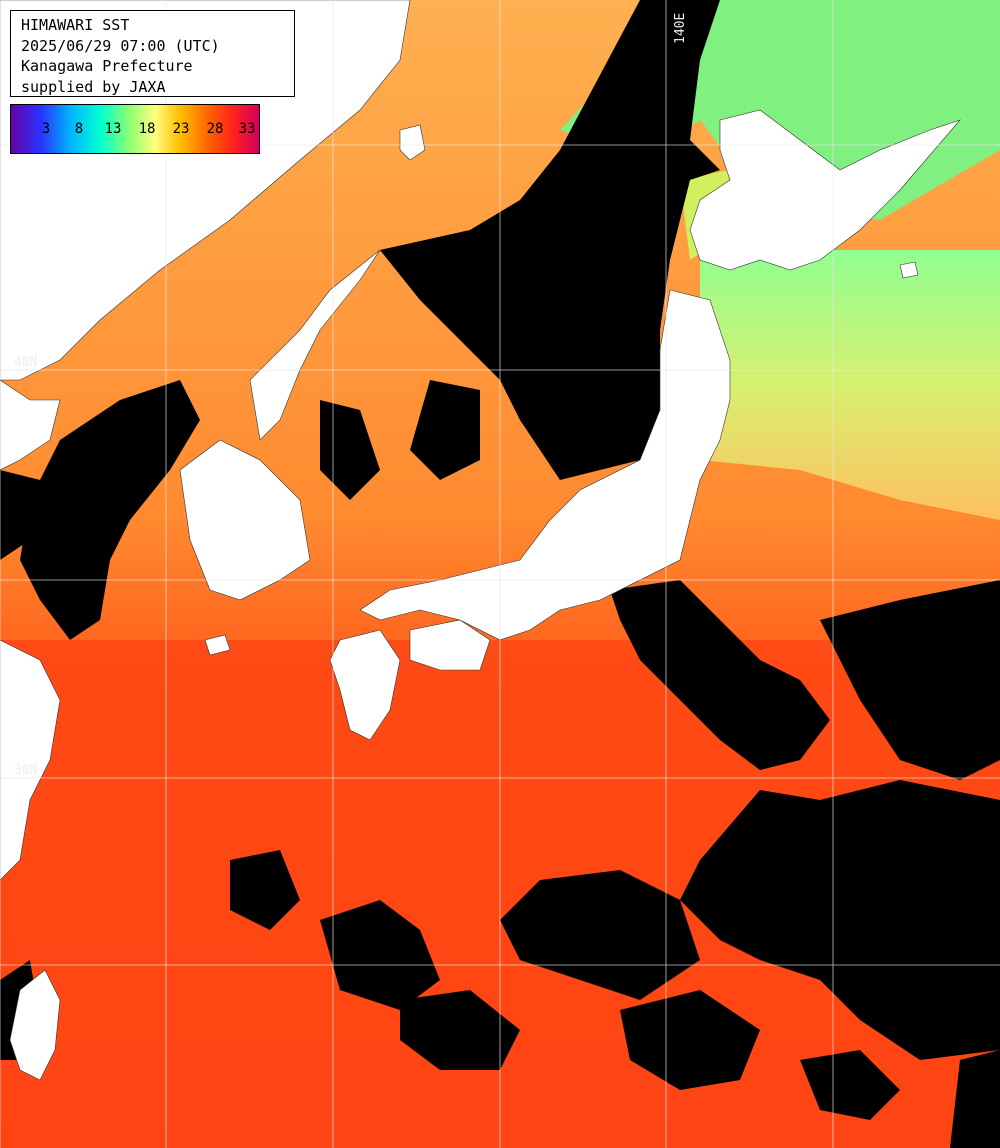 This screenshot has width=1000, height=1148. I want to click on legend-tick: 33, so click(247, 129).